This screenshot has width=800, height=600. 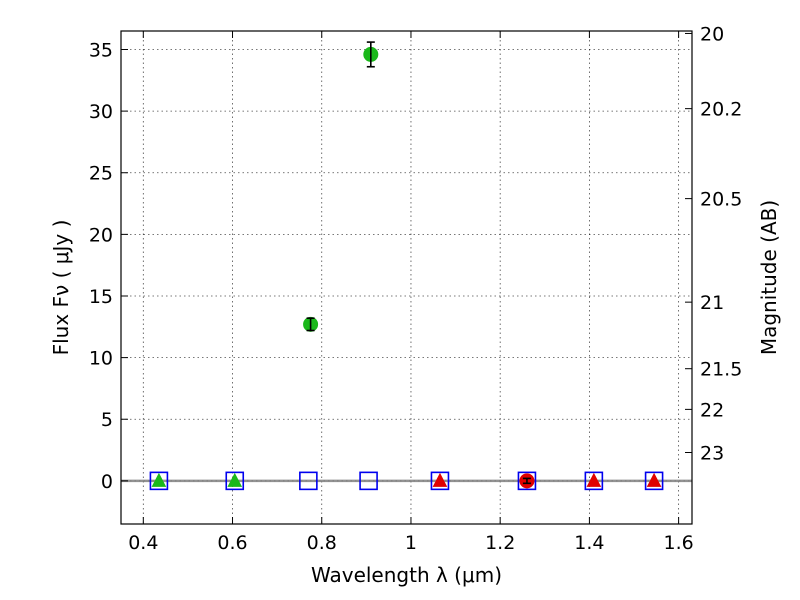 What do you see at coordinates (101, 50) in the screenshot?
I see `y-tick-label: 35` at bounding box center [101, 50].